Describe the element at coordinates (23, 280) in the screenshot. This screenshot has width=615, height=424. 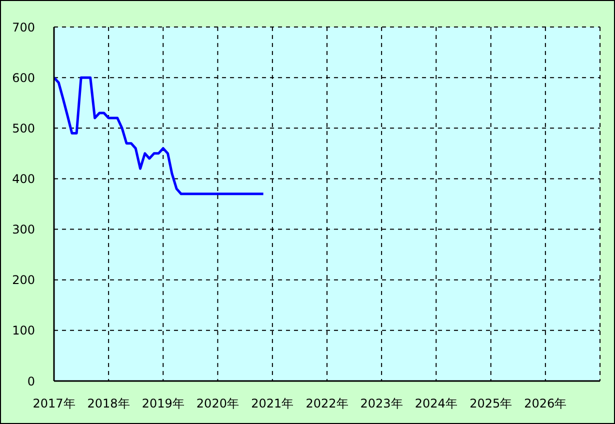
I see `y-tick-label: 200` at that location.